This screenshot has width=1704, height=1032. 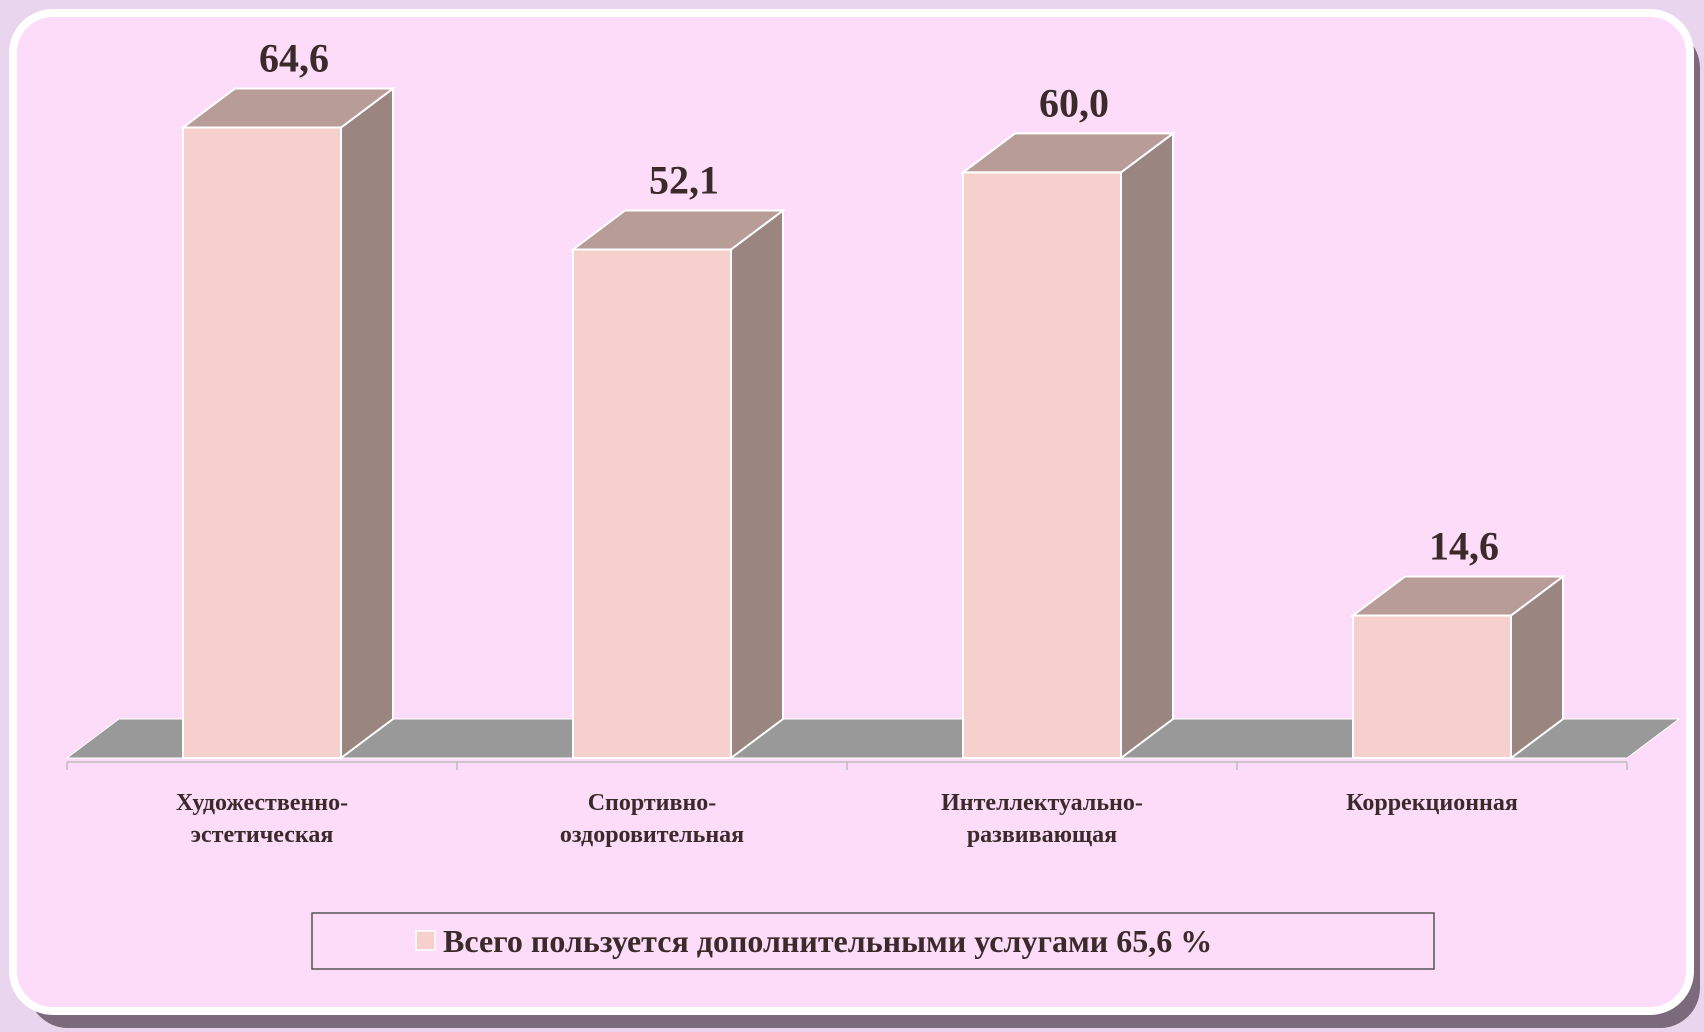 What do you see at coordinates (652, 835) in the screenshot?
I see `x-tick-label: оздоровительная` at bounding box center [652, 835].